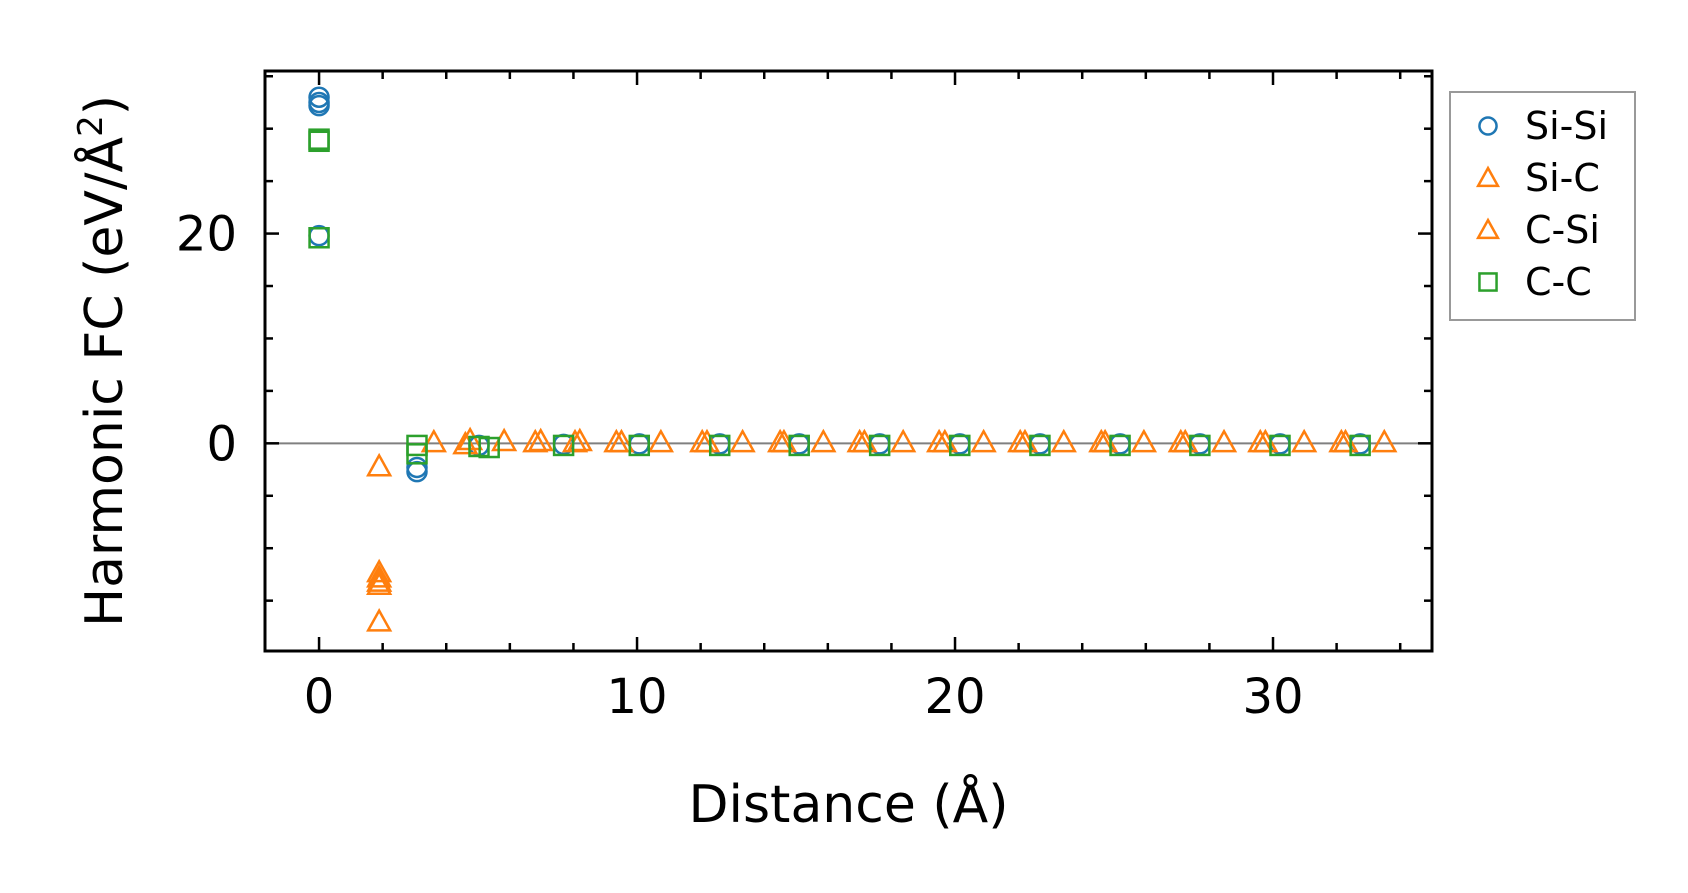 The width and height of the screenshot is (1688, 893). Describe the element at coordinates (104, 381) in the screenshot. I see `y-axis-title-main: Harmonic FC (eV/Å` at that location.